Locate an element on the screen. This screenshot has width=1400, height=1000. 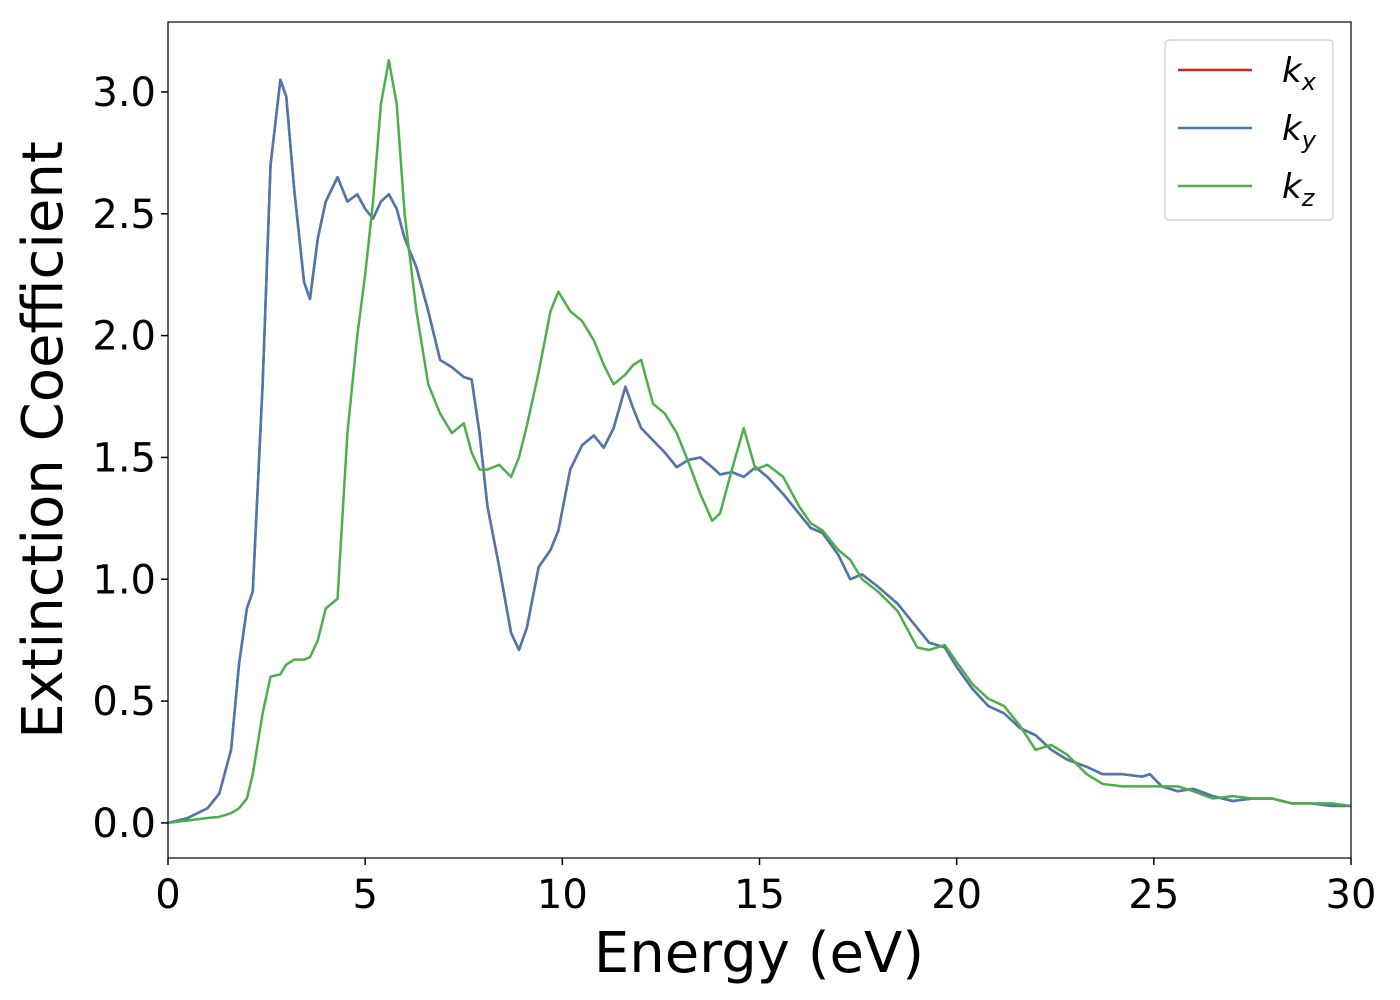
y-axis-label: Extinction Coefficient is located at coordinates (43, 440).